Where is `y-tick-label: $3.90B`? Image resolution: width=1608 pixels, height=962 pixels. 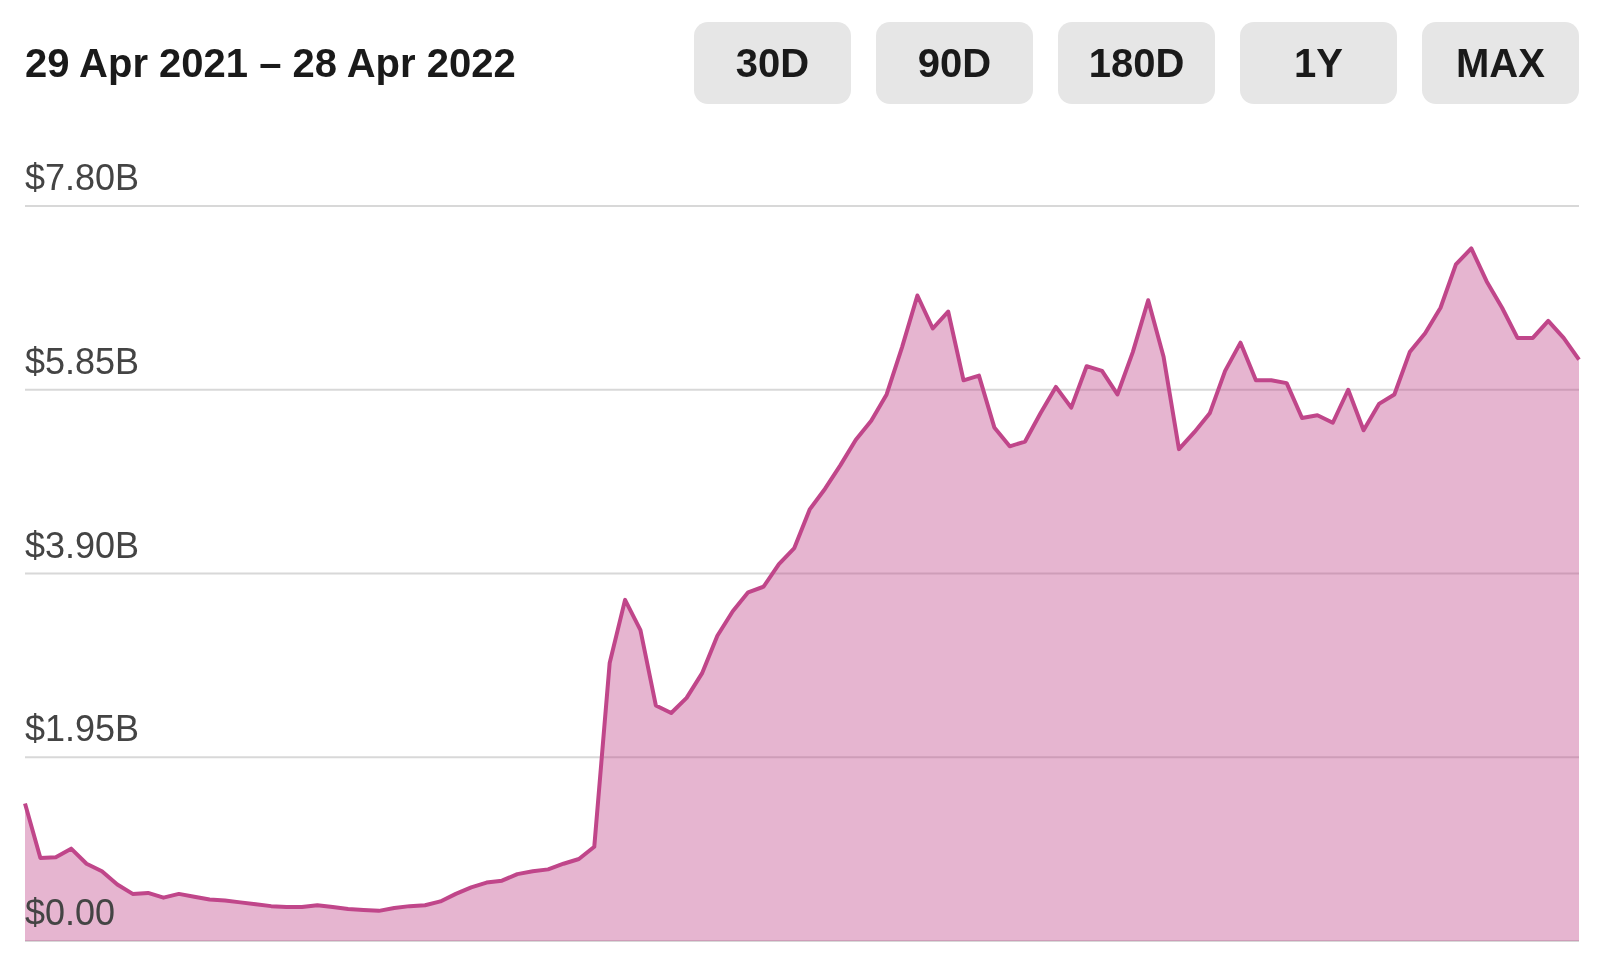
y-tick-label: $3.90B is located at coordinates (82, 545).